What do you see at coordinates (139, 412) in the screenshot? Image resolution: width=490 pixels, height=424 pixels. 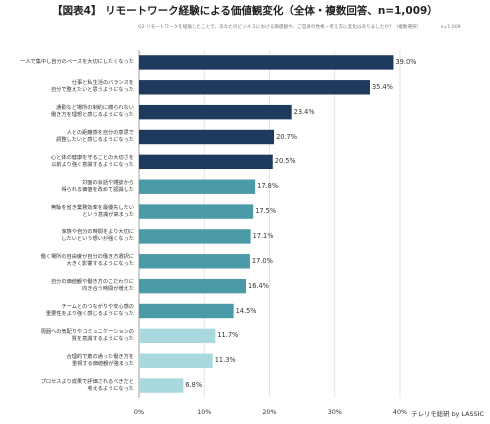 I see `x-tick-label: 0%` at bounding box center [139, 412].